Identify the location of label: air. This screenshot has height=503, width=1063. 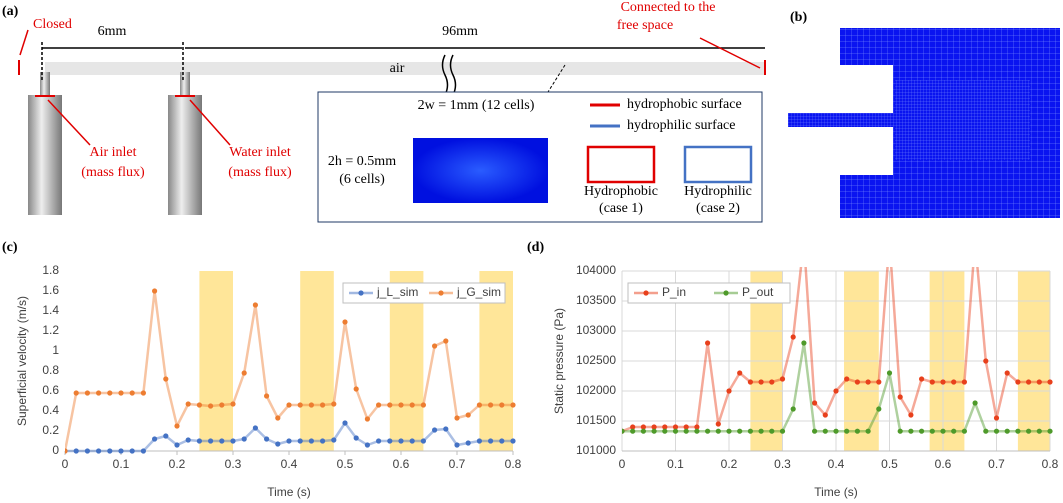
(397, 68).